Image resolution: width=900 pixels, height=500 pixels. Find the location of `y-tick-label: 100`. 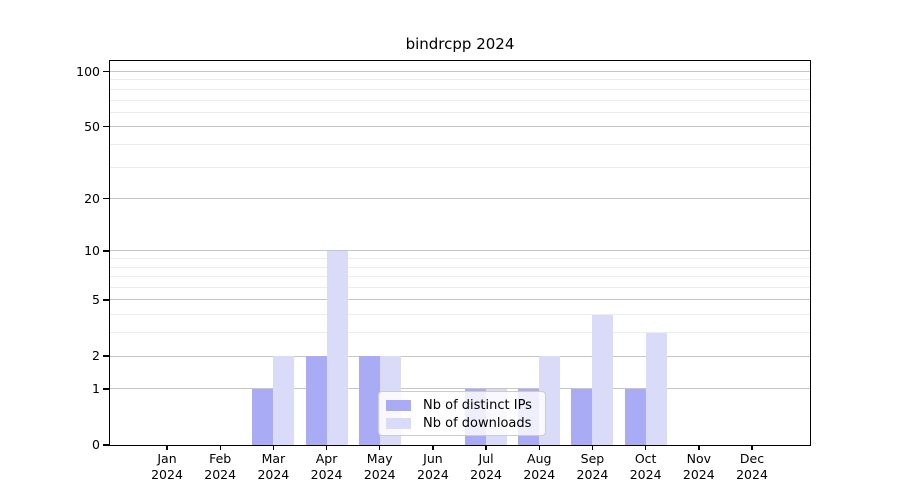

y-tick-label: 100 is located at coordinates (88, 71).